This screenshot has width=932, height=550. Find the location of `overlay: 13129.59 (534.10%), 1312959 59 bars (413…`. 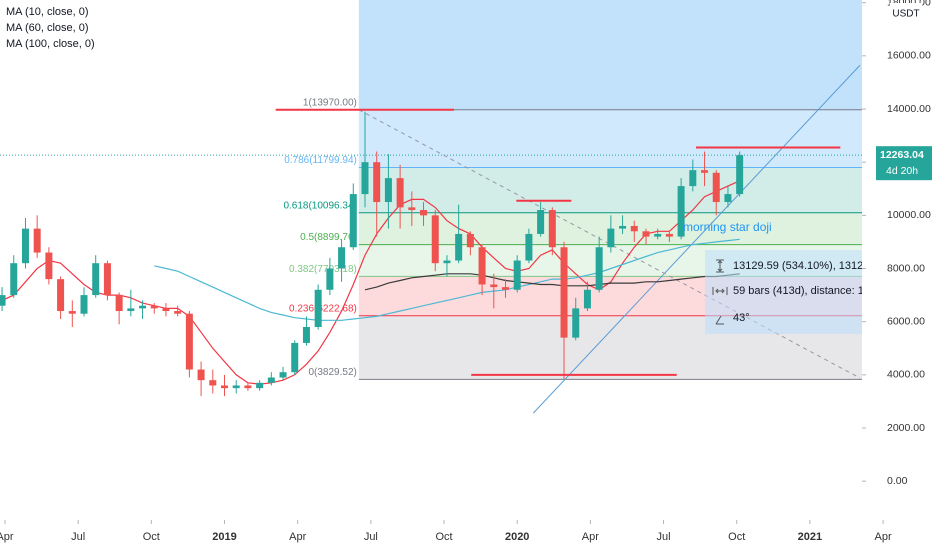

overlay: 13129.59 (534.10%), 1312959 59 bars (413… is located at coordinates (793, 277).